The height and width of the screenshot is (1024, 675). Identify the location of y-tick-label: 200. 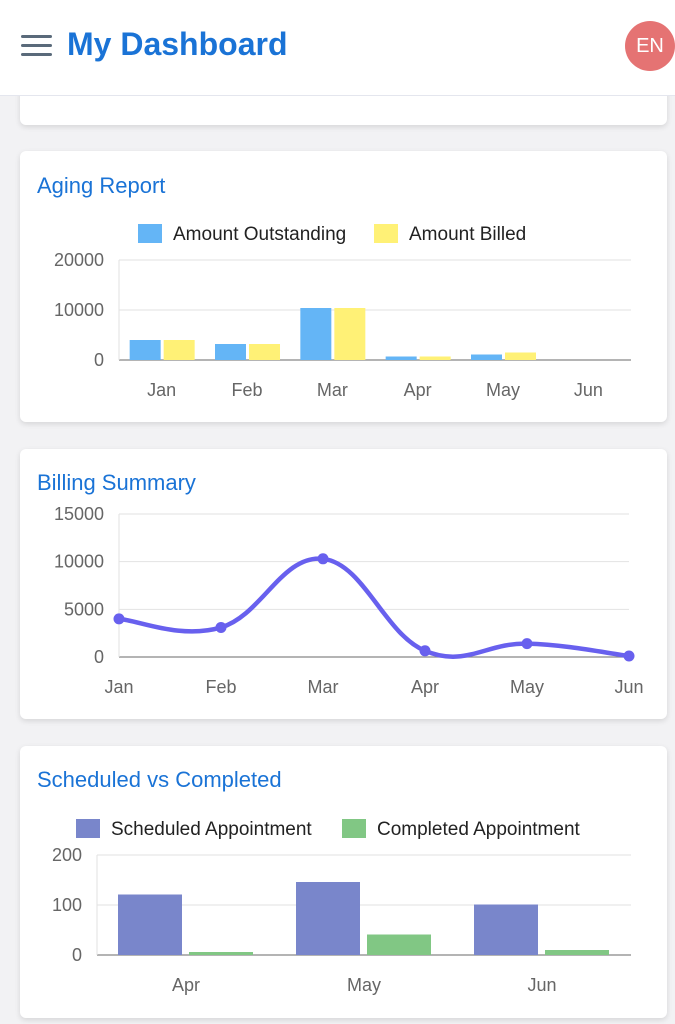
(67, 855).